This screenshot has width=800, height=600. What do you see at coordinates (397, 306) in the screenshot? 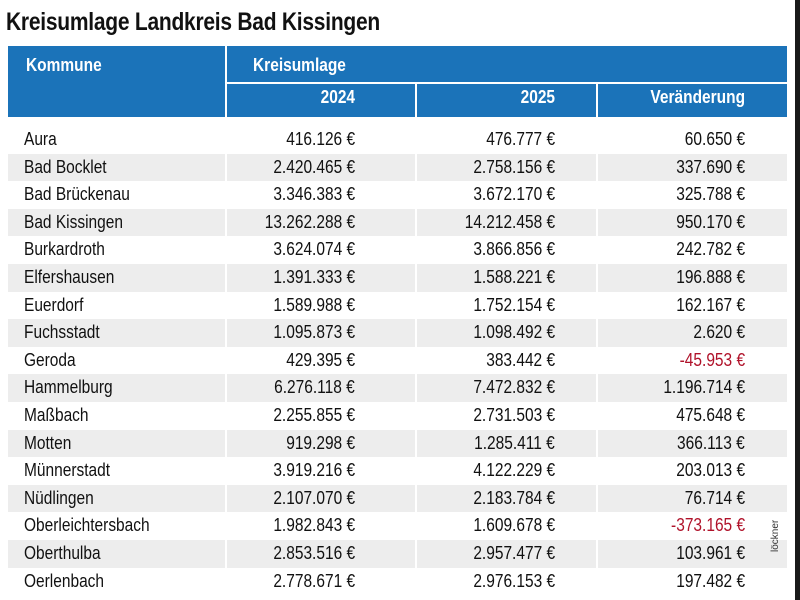
I see `table-row: Euerdorf 1.589.988 € 1.752.154 € 162.167 €` at bounding box center [397, 306].